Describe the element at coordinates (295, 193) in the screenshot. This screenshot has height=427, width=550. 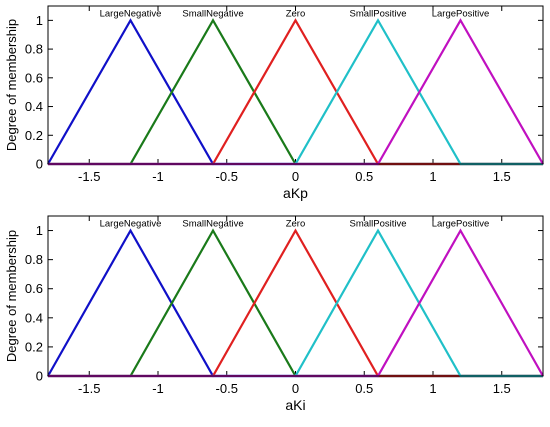
I see `x-axis-label: aKp` at that location.